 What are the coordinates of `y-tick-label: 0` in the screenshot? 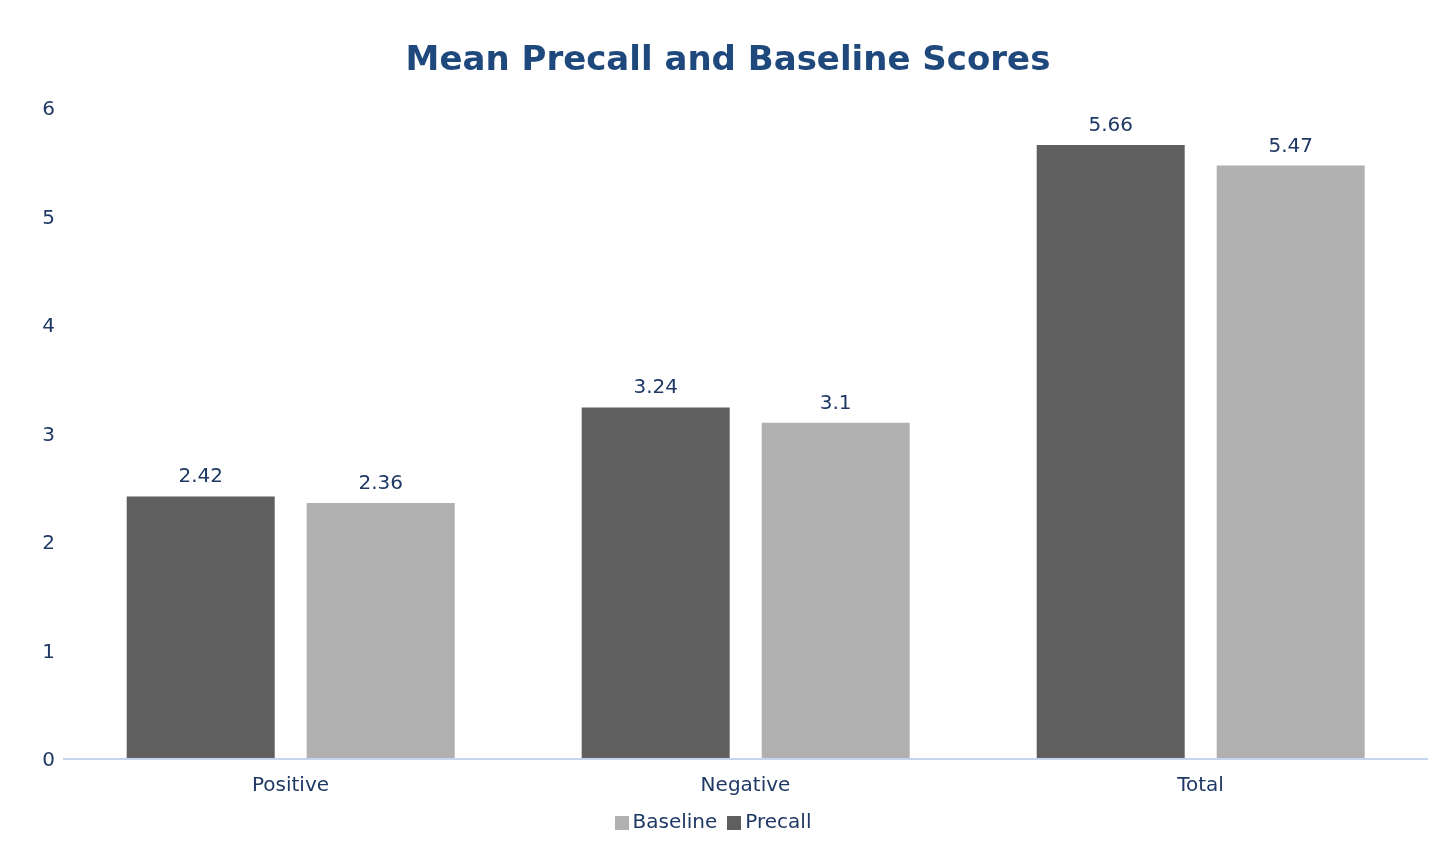 It's located at (48, 759).